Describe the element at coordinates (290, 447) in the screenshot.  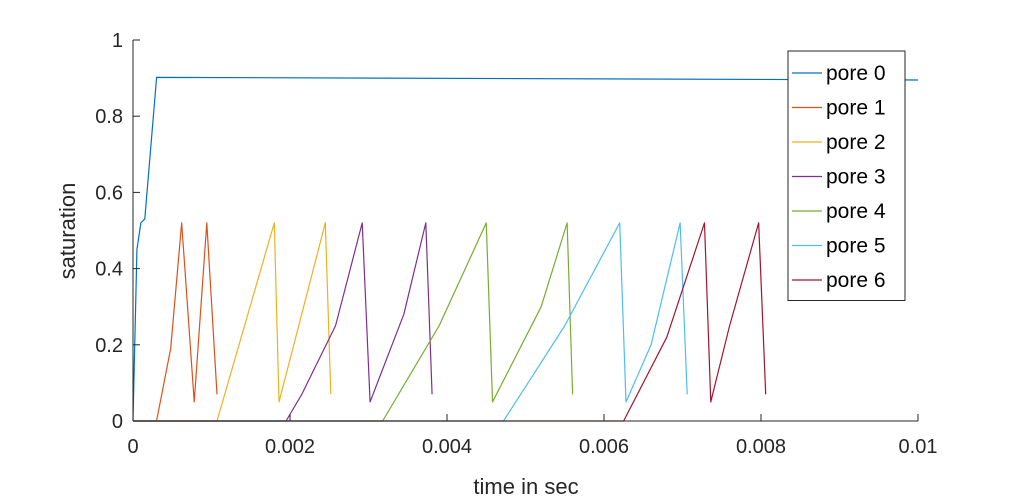
I see `x-tick-label: 0.002` at that location.